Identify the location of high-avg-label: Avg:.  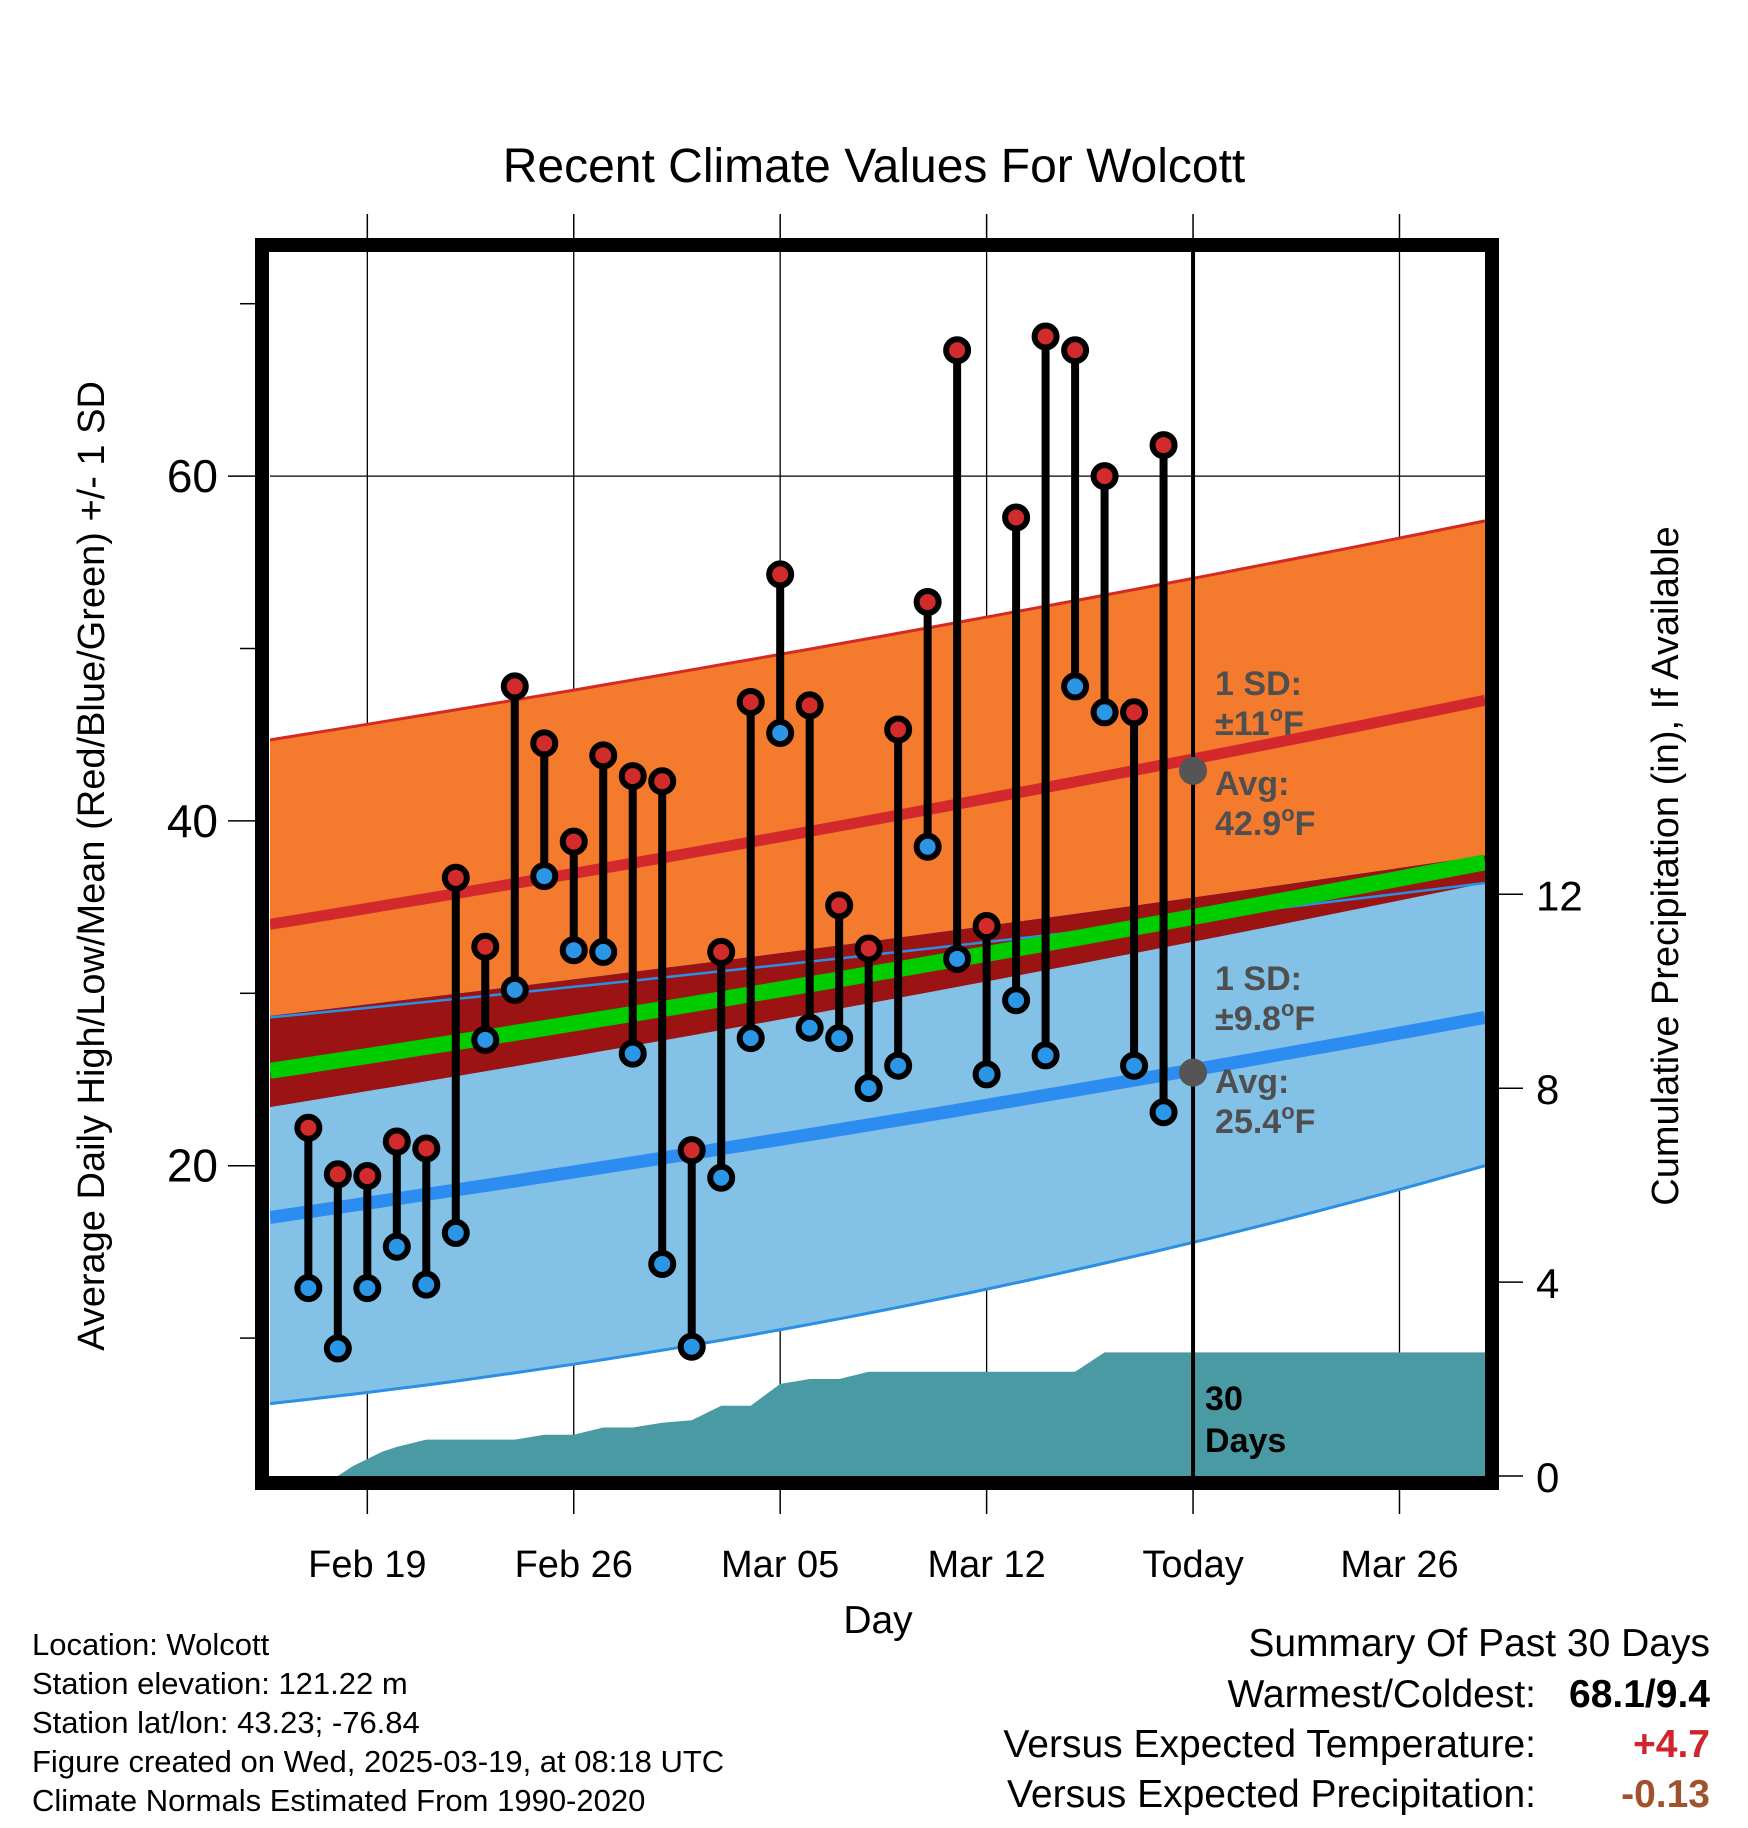
(1252, 784).